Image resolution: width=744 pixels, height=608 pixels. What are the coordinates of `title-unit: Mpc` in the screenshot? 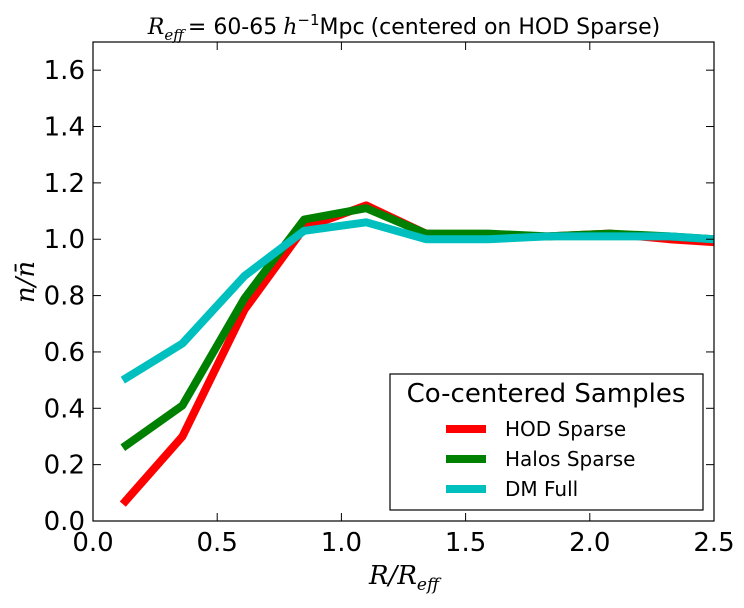 It's located at (342, 27).